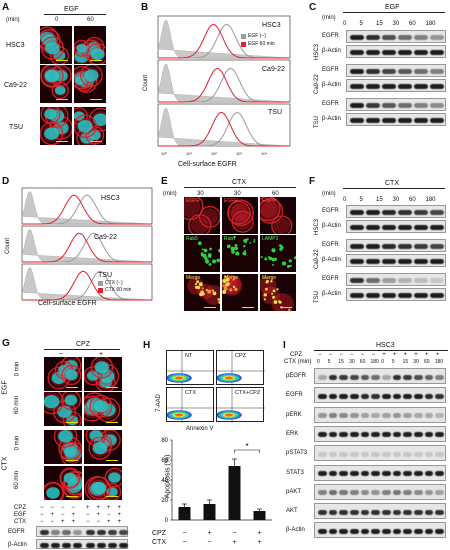 The width and height of the screenshot is (450, 550). I want to click on panel-g-blot-egfr, so click(82, 531).